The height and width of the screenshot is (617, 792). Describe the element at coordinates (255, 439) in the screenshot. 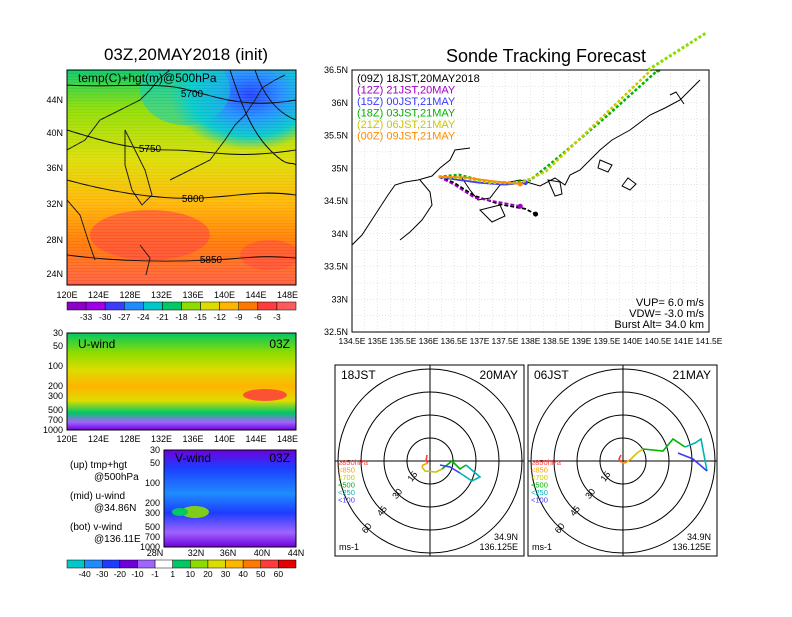

I see `uwind-lon-tick: 144E` at that location.